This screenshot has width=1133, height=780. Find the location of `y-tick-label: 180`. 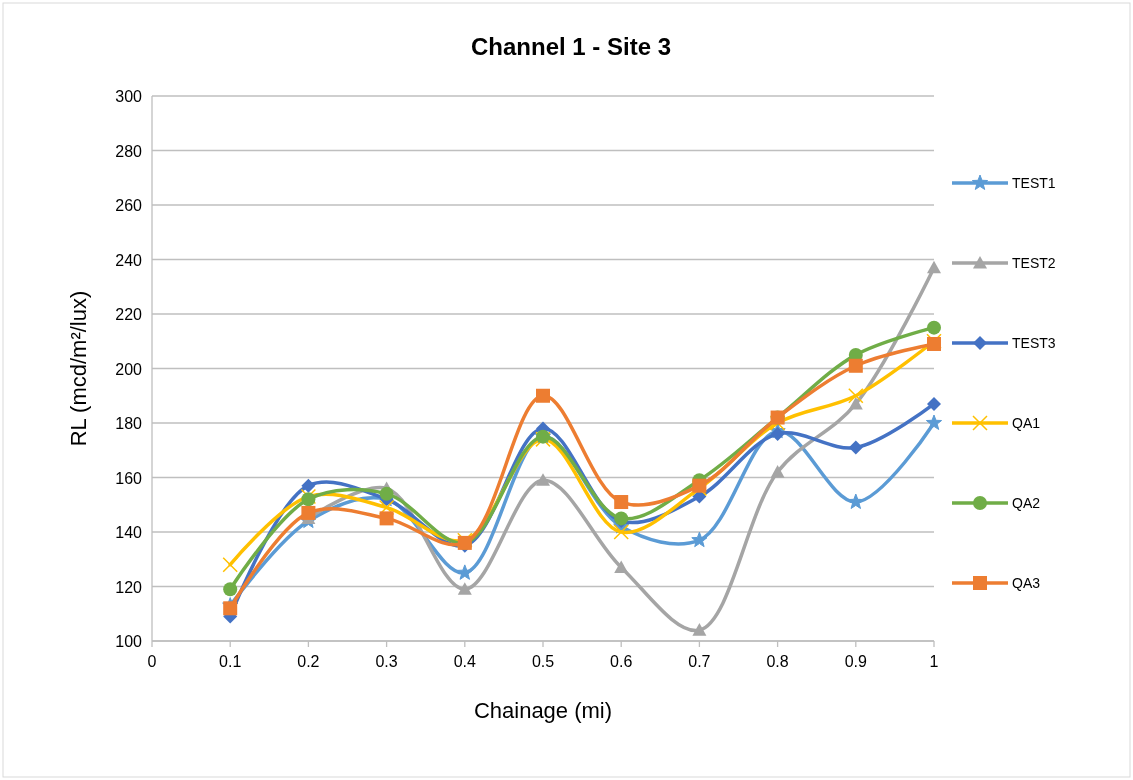

y-tick-label: 180 is located at coordinates (129, 423).